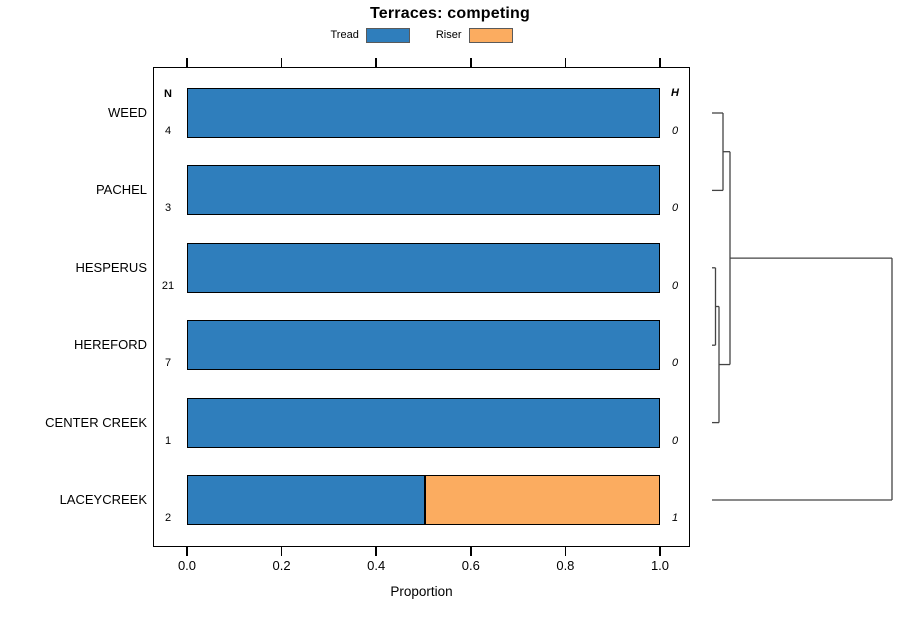 The height and width of the screenshot is (620, 900). I want to click on bar-segment-riser, so click(541, 500).